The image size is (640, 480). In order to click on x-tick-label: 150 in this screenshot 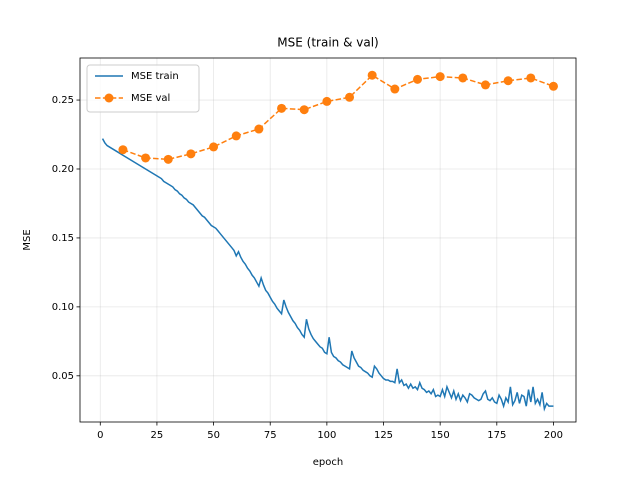, I will do `click(440, 435)`.